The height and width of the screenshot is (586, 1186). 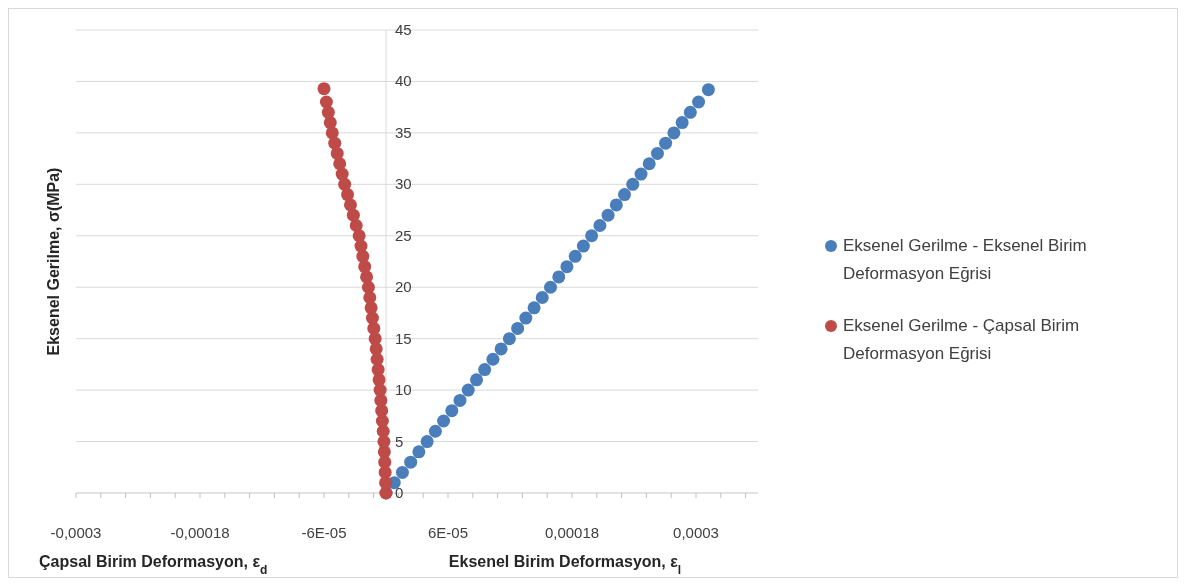 What do you see at coordinates (324, 532) in the screenshot?
I see `x-tick-label: -6E-05` at bounding box center [324, 532].